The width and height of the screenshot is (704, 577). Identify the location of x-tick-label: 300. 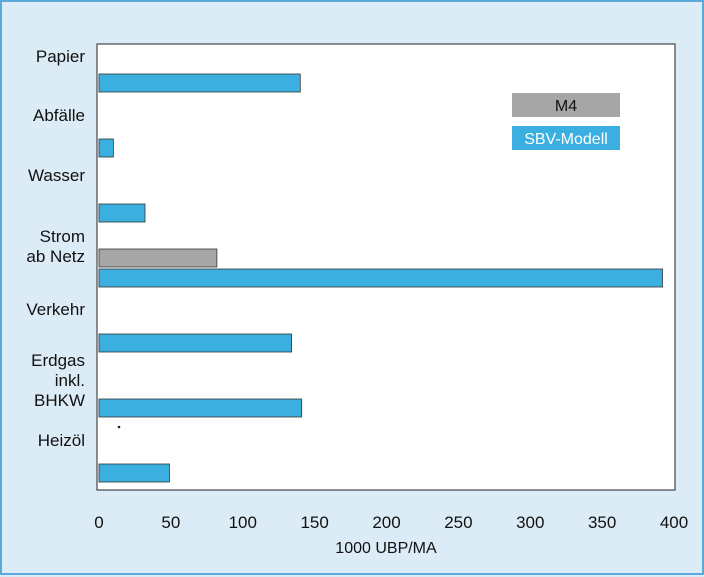
(530, 522).